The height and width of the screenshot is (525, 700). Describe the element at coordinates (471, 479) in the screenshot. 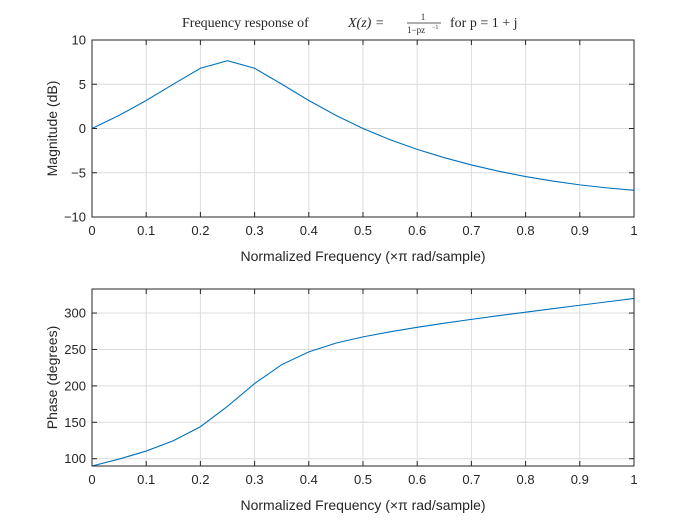

I see `phase-xtick-label-7: 0.7` at that location.